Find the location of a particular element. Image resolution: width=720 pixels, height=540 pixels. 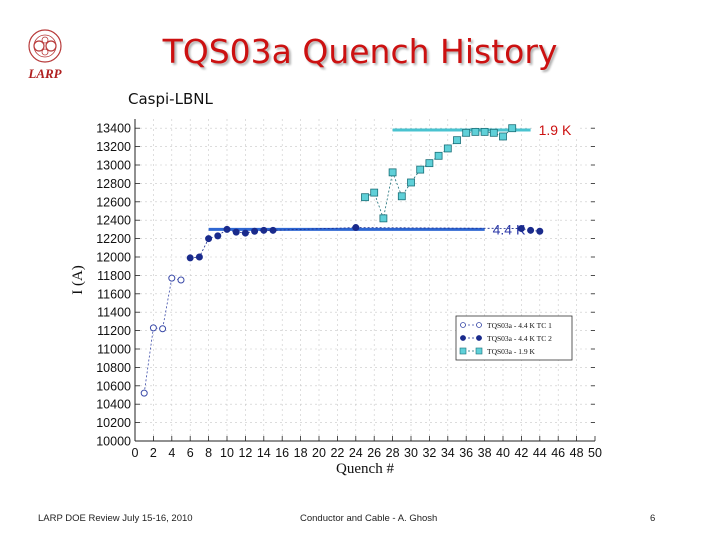

x-tick-label: 28 is located at coordinates (393, 453).